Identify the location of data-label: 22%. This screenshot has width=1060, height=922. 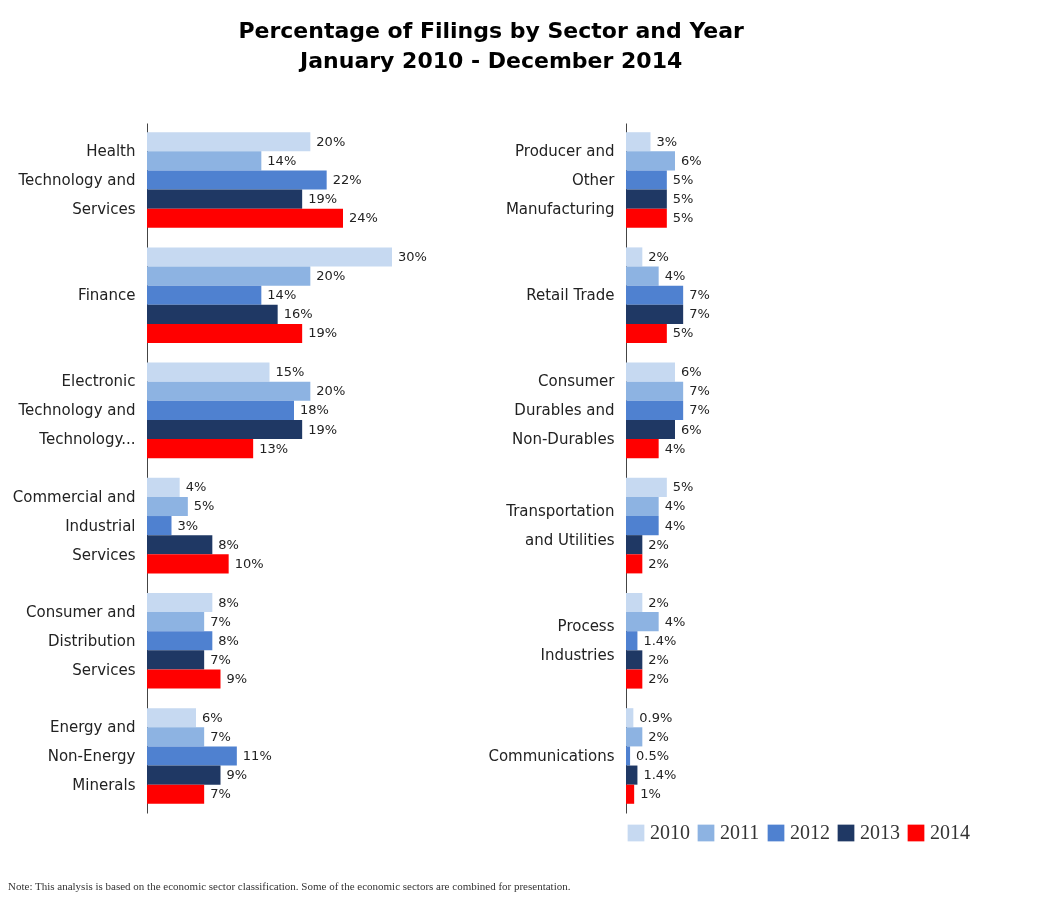
(347, 180).